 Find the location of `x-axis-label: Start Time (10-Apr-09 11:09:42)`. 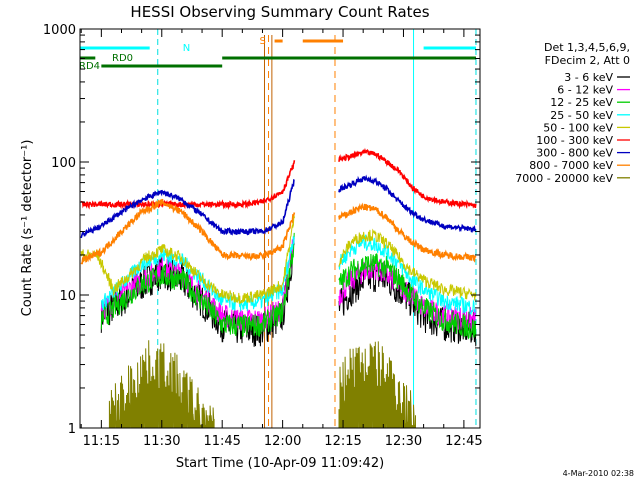

x-axis-label: Start Time (10-Apr-09 11:09:42) is located at coordinates (280, 463).